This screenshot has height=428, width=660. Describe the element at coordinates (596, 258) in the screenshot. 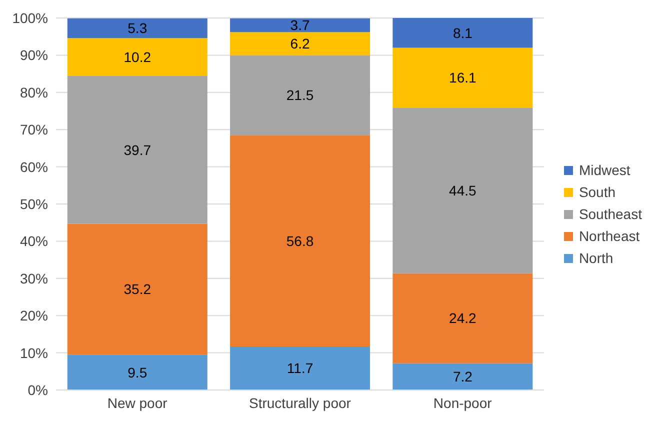

I see `legend-label: North` at that location.